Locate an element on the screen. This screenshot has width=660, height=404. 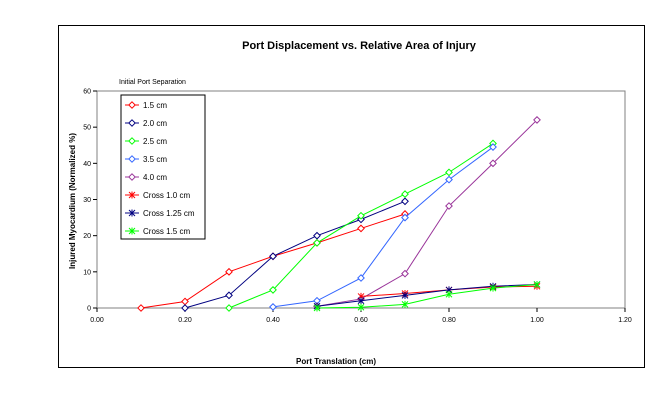
legend-title: Initial Port Separation is located at coordinates (152, 82).